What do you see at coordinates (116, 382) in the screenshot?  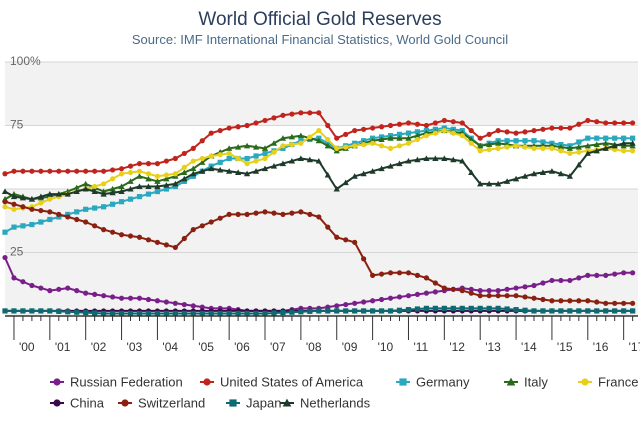 I see `legend-item-russian-federation: Russian Federation` at bounding box center [116, 382].